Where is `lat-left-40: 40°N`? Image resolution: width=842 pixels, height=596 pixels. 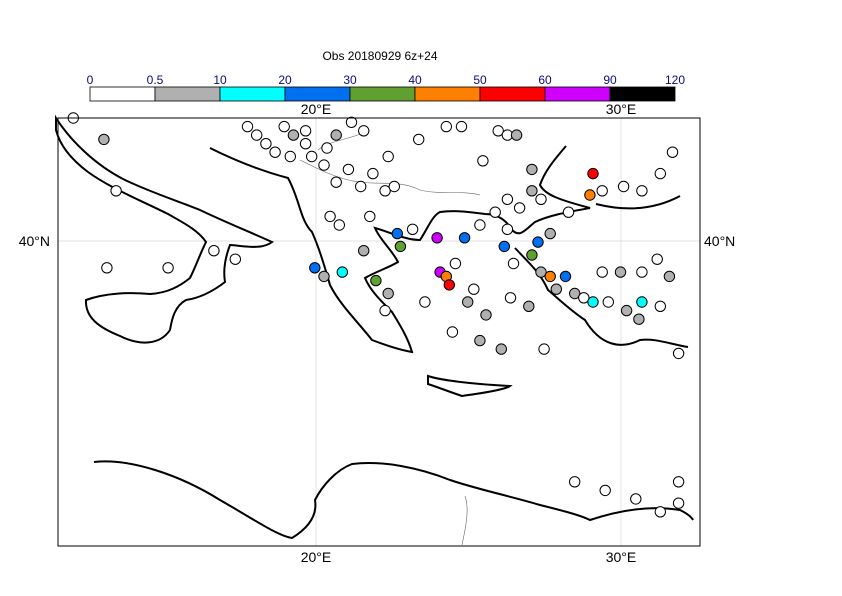 lat-left-40: 40°N is located at coordinates (34, 241).